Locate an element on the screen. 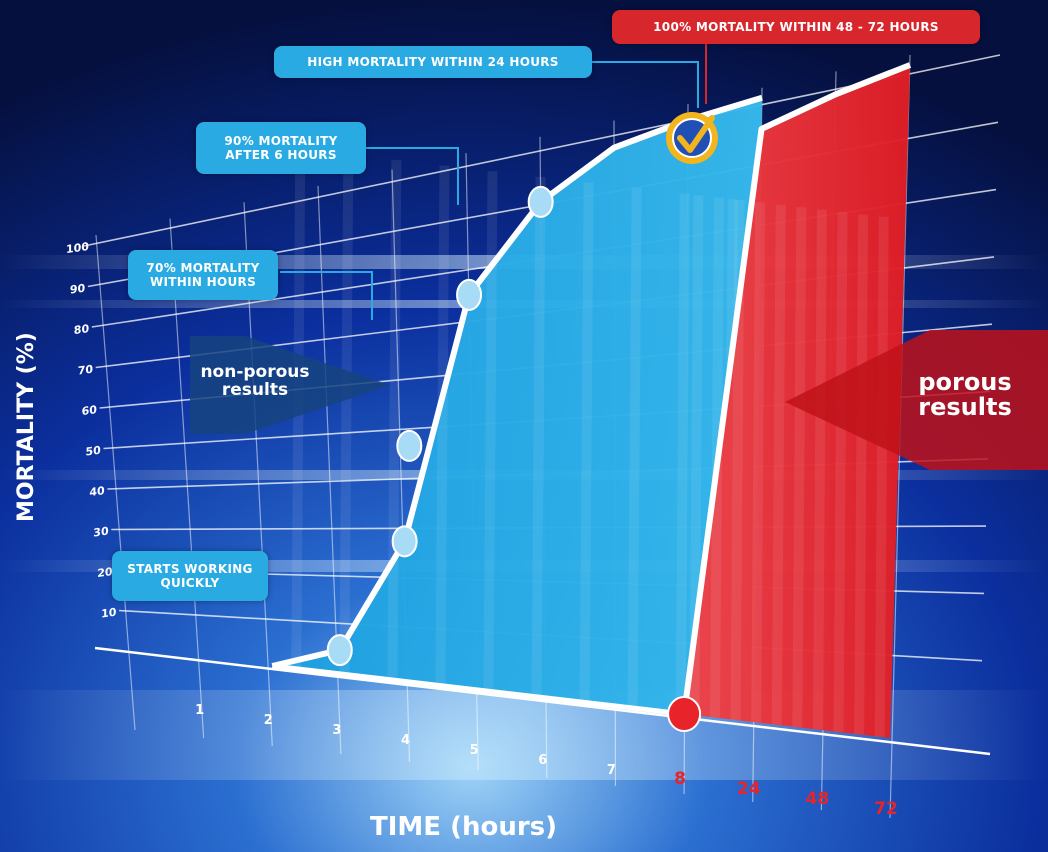 This screenshot has width=1048, height=852. callout-70-mortality: 70% MORTALITY WITHIN HOURS is located at coordinates (203, 275).